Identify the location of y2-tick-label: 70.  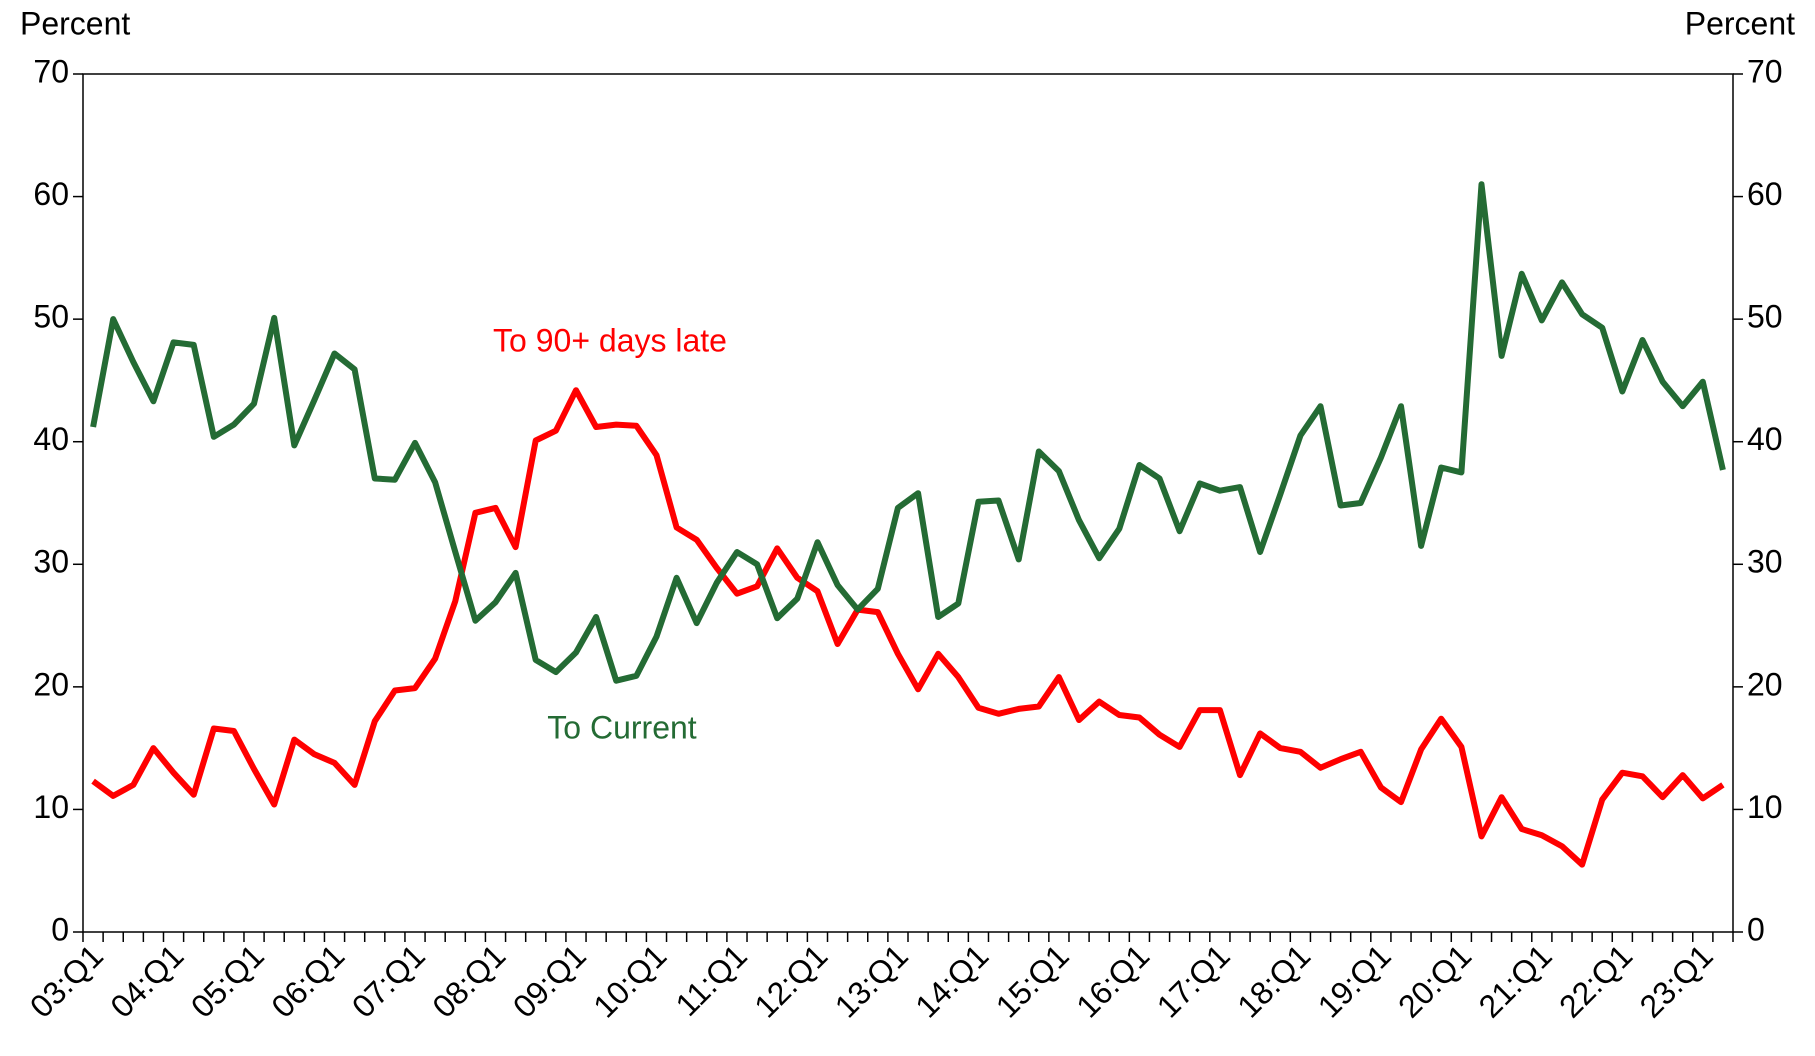
(1765, 71).